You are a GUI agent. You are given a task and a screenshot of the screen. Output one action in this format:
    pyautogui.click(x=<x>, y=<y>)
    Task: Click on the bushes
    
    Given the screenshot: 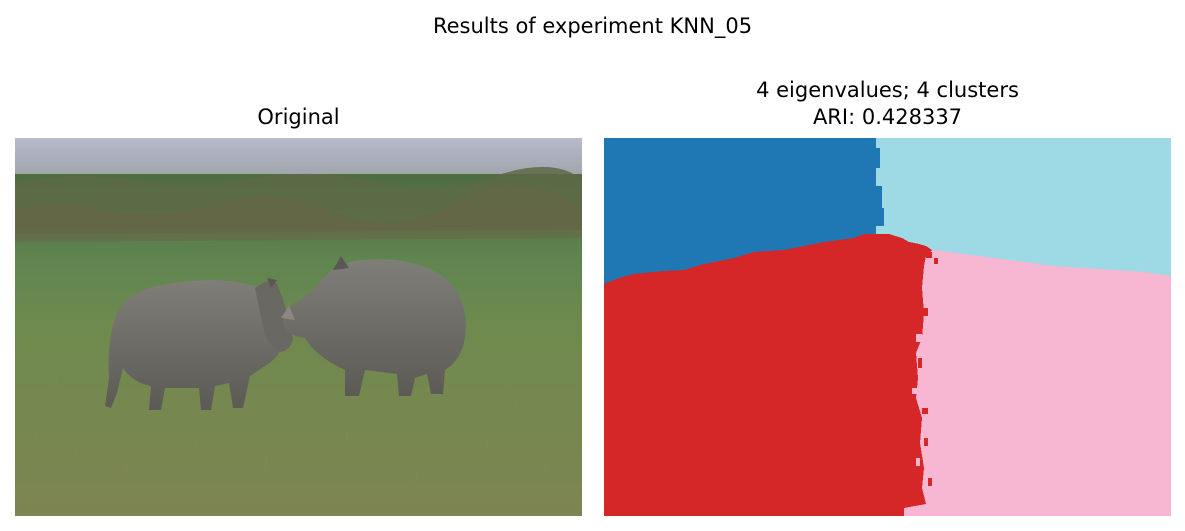 What is the action you would take?
    pyautogui.click(x=298, y=213)
    